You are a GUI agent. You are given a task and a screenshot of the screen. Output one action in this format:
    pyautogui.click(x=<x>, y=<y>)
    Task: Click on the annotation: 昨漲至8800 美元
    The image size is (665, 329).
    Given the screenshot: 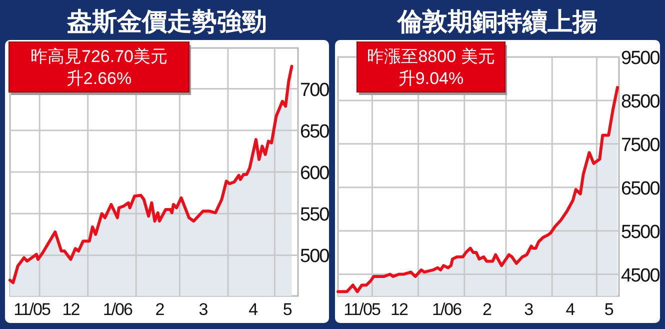 What is the action you would take?
    pyautogui.click(x=431, y=56)
    